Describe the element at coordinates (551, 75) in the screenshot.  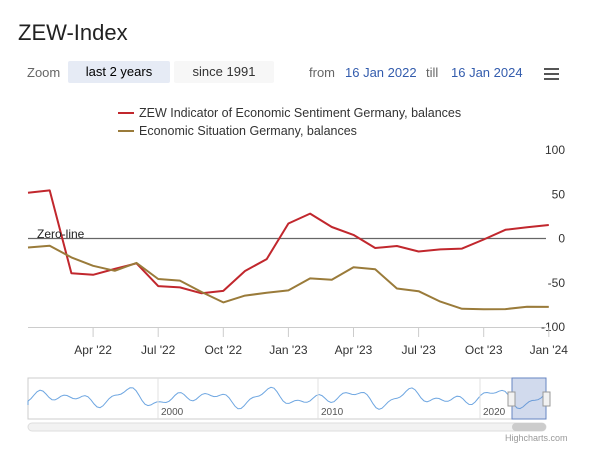
I see `hamburger-menu-icon` at that location.